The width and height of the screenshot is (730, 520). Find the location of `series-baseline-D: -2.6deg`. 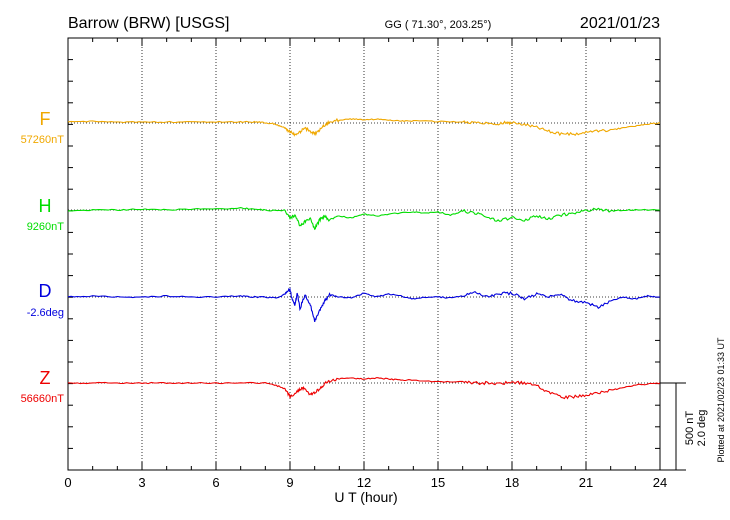

series-baseline-D: -2.6deg is located at coordinates (45, 313).